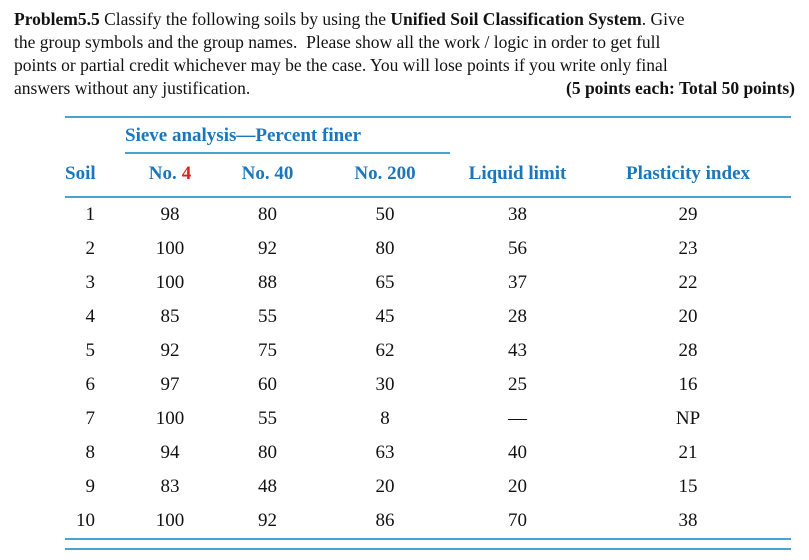 The width and height of the screenshot is (809, 560). What do you see at coordinates (688, 486) in the screenshot?
I see `cell-plasticity-index: 15` at bounding box center [688, 486].